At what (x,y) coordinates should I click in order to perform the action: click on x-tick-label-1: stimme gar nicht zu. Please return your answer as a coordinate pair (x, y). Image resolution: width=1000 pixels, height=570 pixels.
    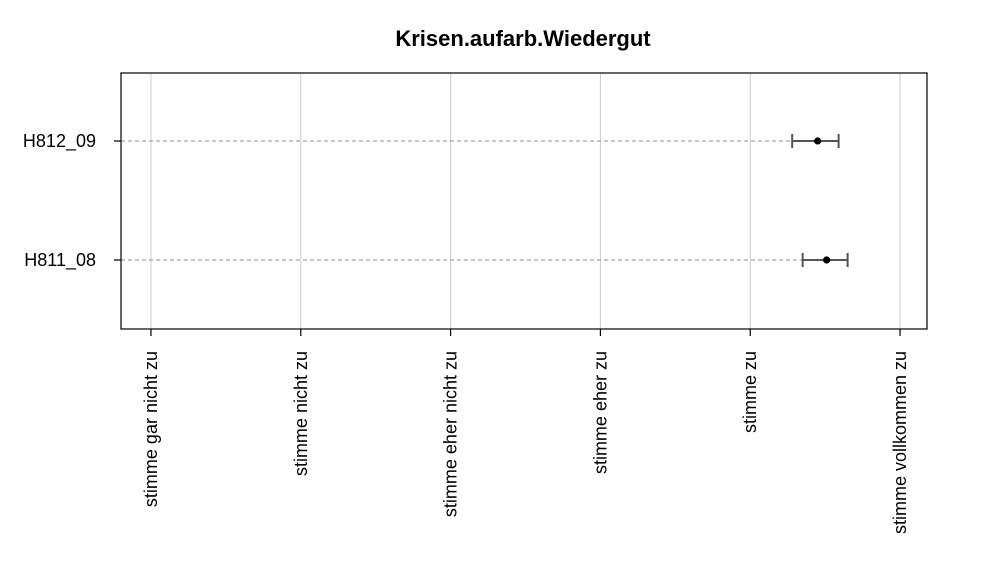
    Looking at the image, I should click on (151, 429).